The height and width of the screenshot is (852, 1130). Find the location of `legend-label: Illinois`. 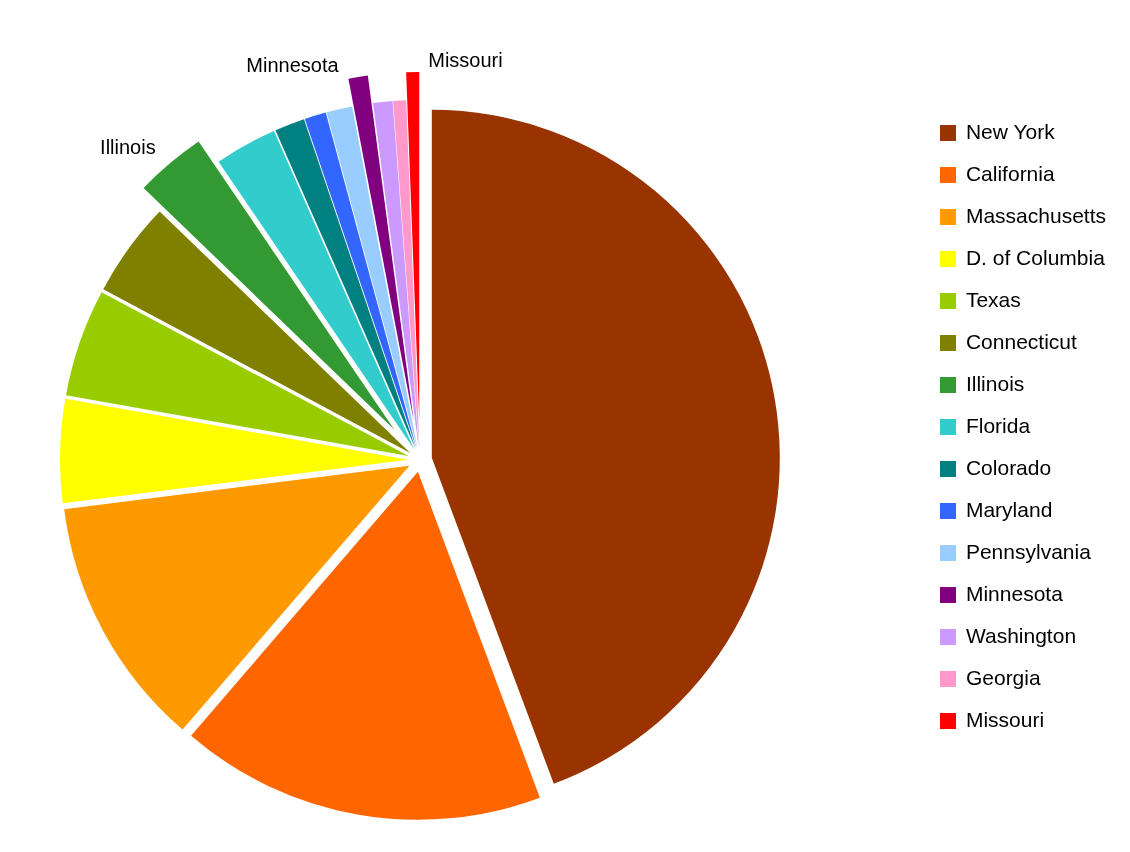

legend-label: Illinois is located at coordinates (995, 383).